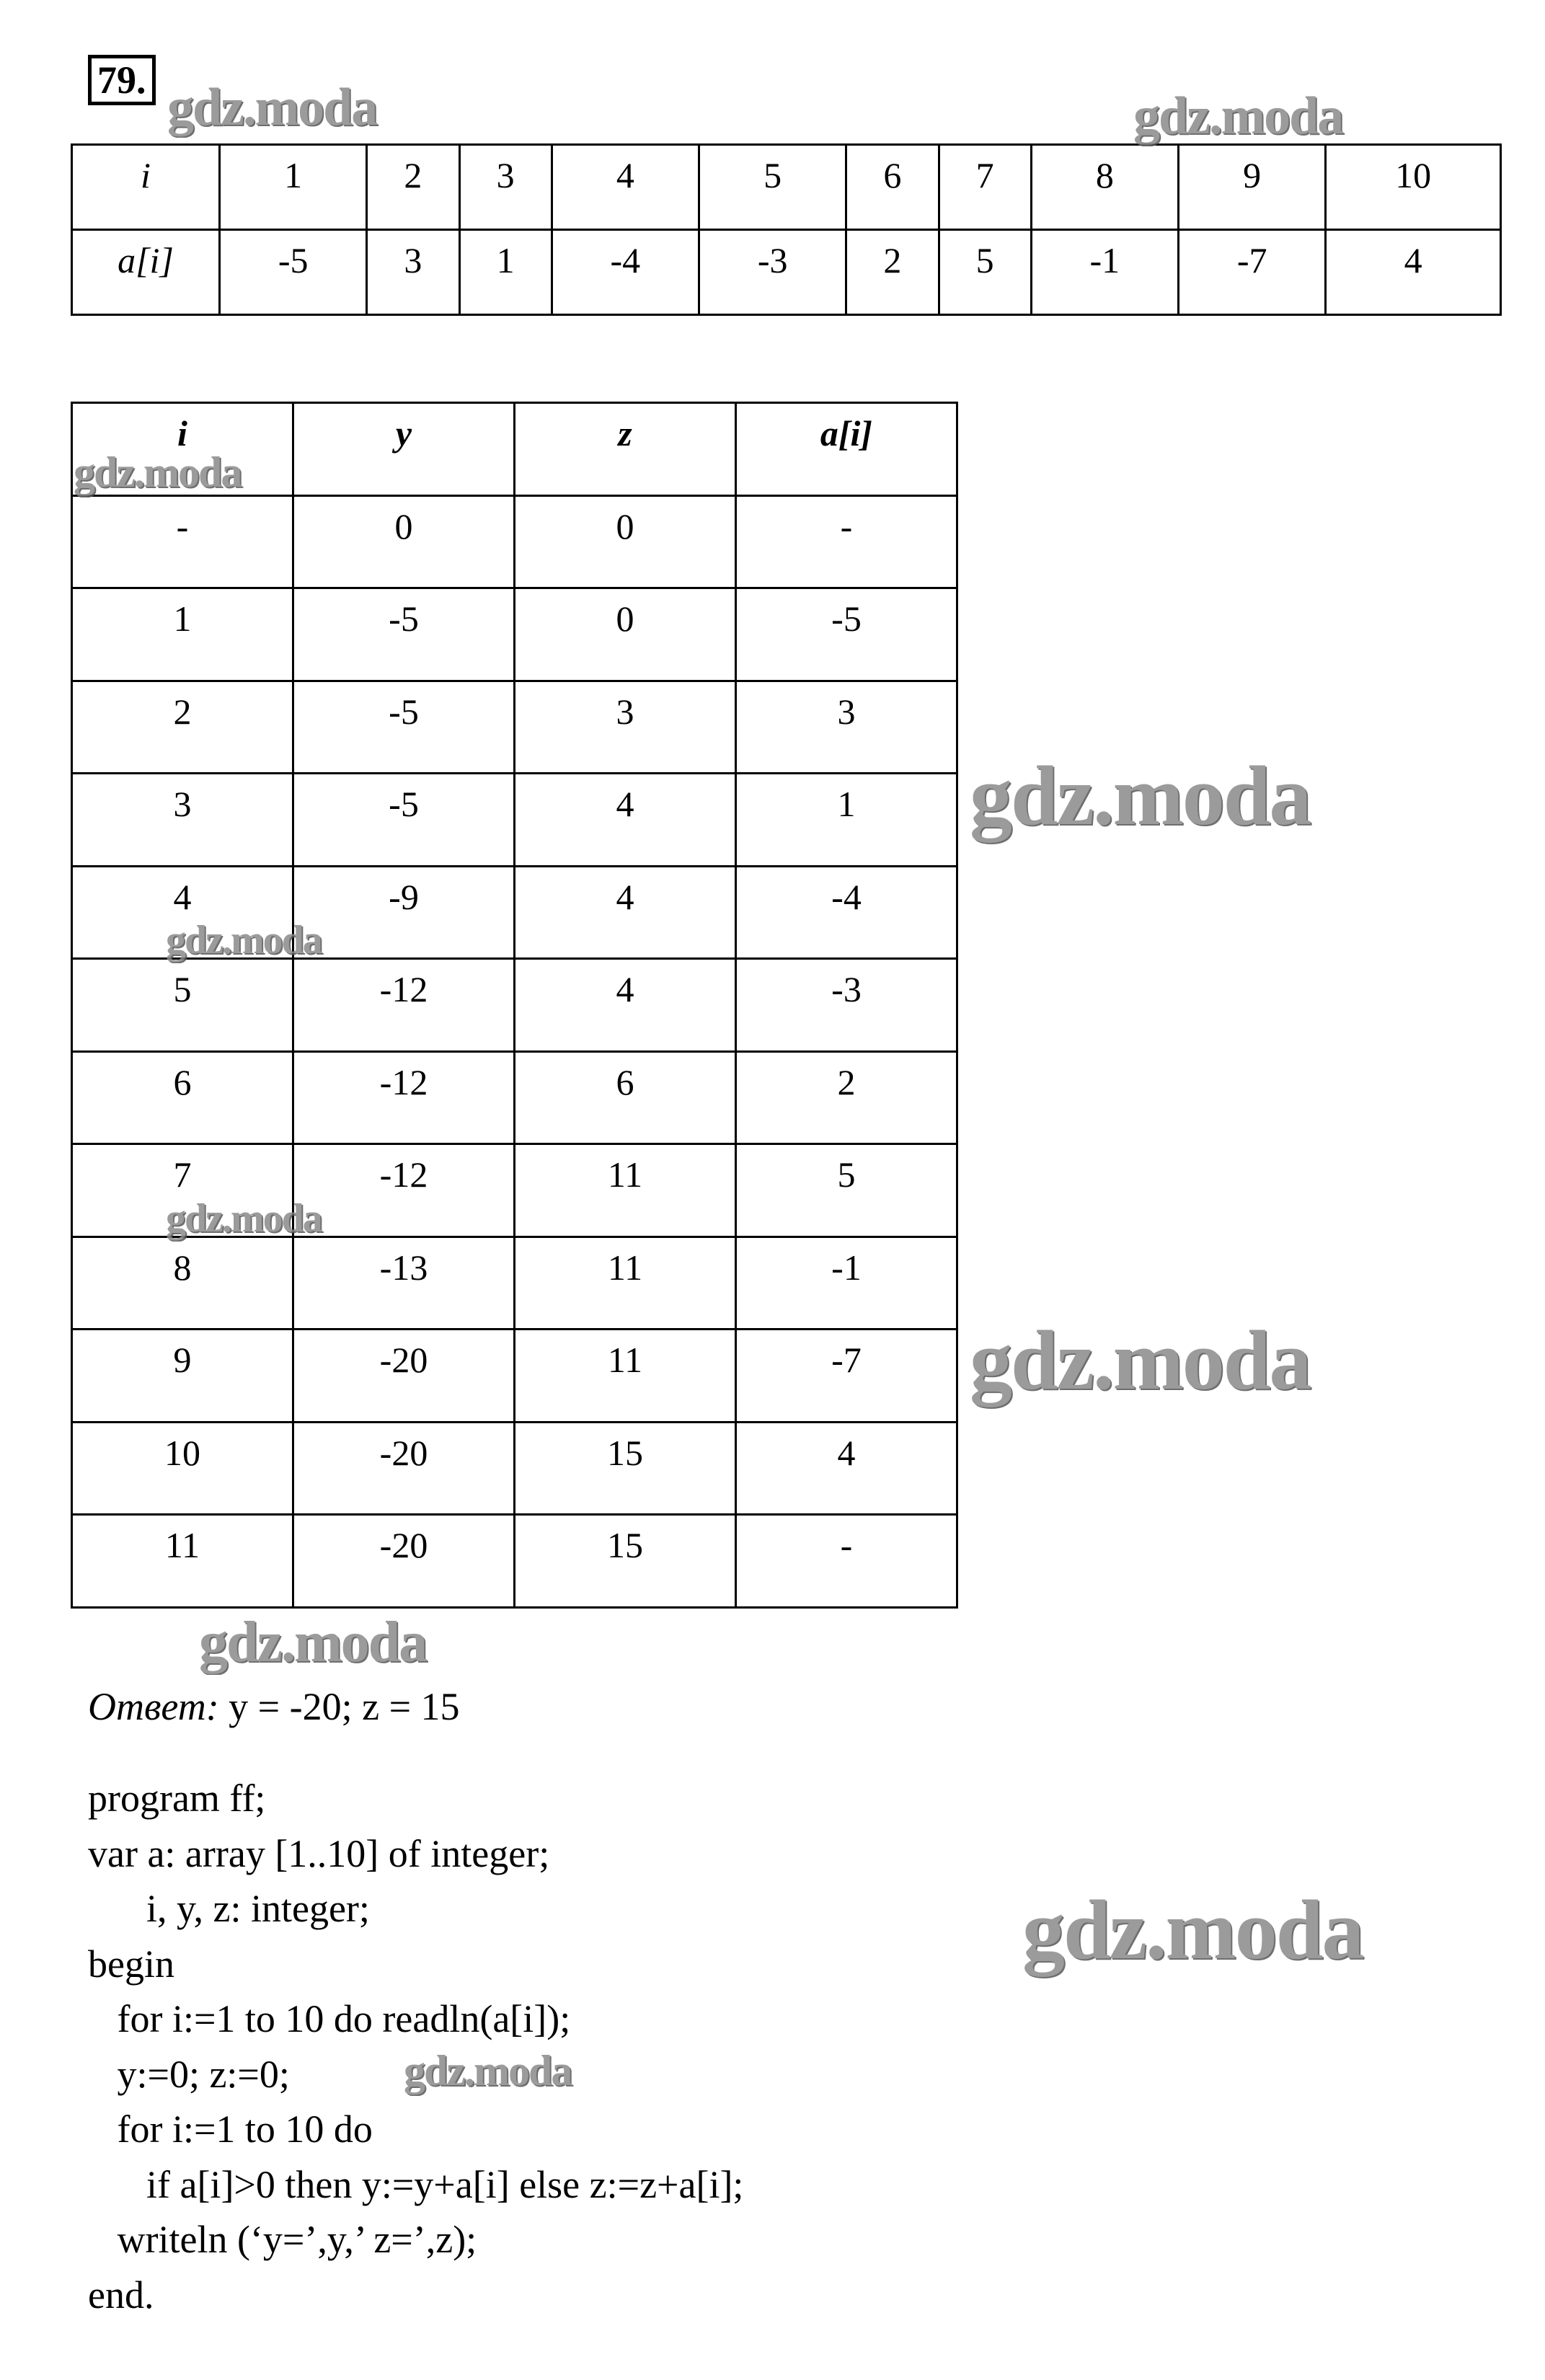 This screenshot has height=2380, width=1545. Describe the element at coordinates (984, 187) in the screenshot. I see `index-cell: 7` at that location.